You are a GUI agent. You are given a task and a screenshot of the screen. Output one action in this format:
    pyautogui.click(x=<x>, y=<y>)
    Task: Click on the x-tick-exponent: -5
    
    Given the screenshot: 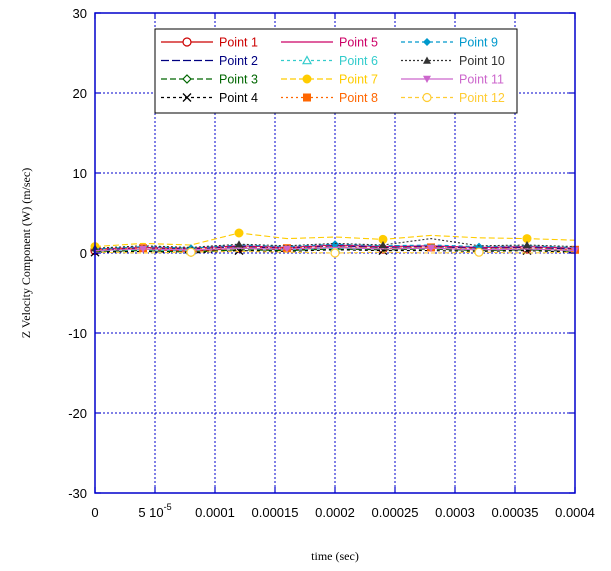 What is the action you would take?
    pyautogui.click(x=168, y=507)
    